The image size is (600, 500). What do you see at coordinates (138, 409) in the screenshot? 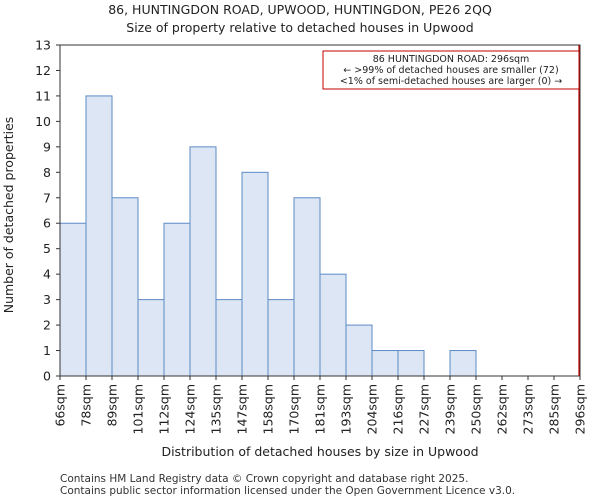
I see `x-tick-label: 101sqm` at bounding box center [138, 409].